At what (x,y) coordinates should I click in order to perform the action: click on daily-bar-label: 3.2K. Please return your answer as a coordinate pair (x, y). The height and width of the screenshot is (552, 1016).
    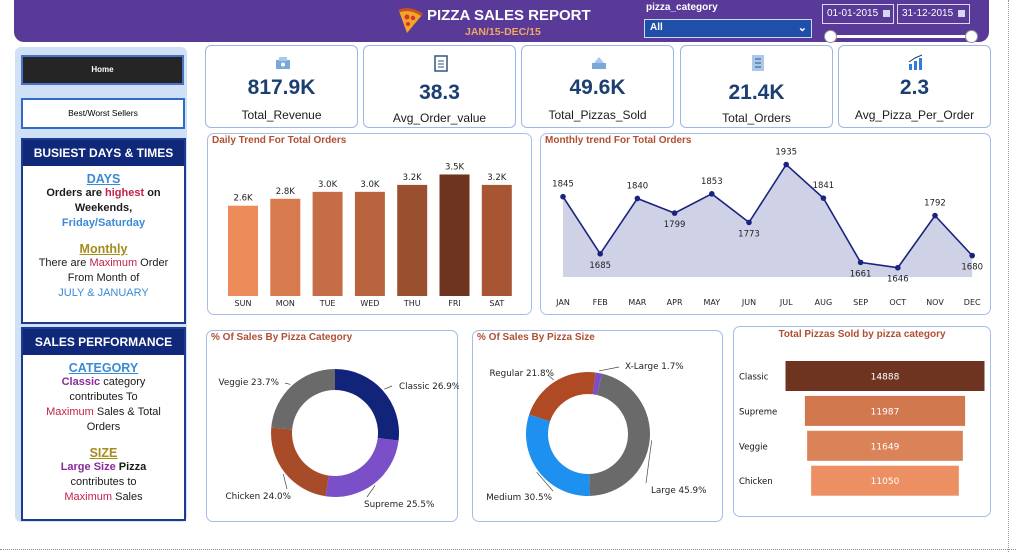
    Looking at the image, I should click on (497, 178).